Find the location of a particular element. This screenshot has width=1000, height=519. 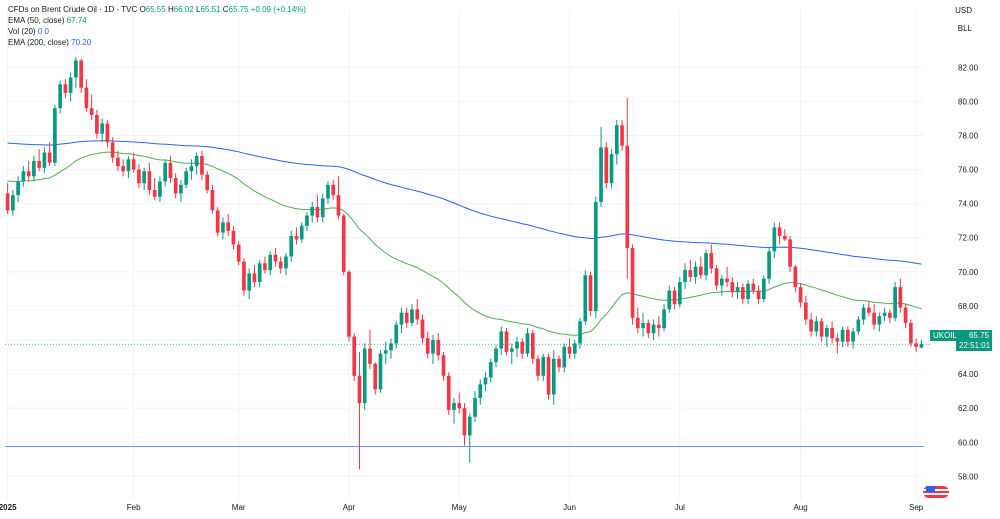

vol-value-b: 0 is located at coordinates (46, 31).